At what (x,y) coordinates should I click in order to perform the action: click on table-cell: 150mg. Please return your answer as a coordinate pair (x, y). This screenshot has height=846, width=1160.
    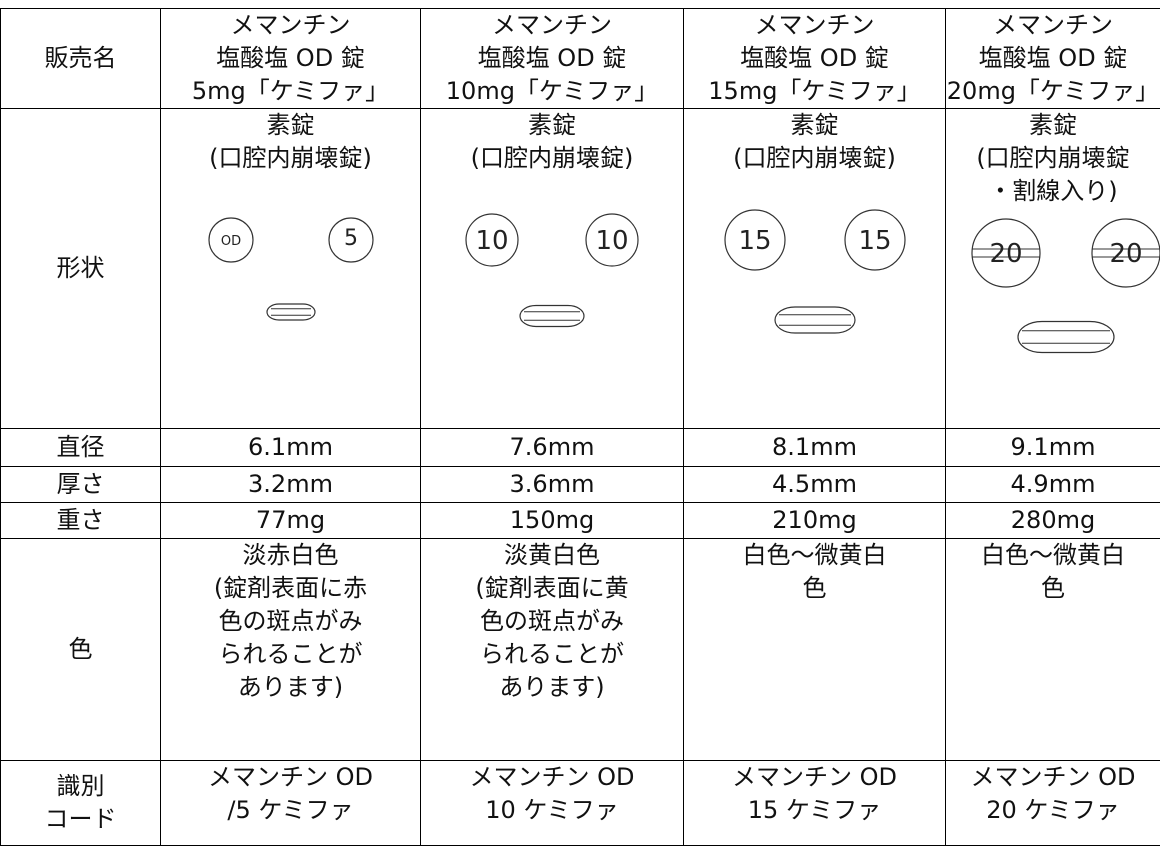
    Looking at the image, I should click on (552, 521).